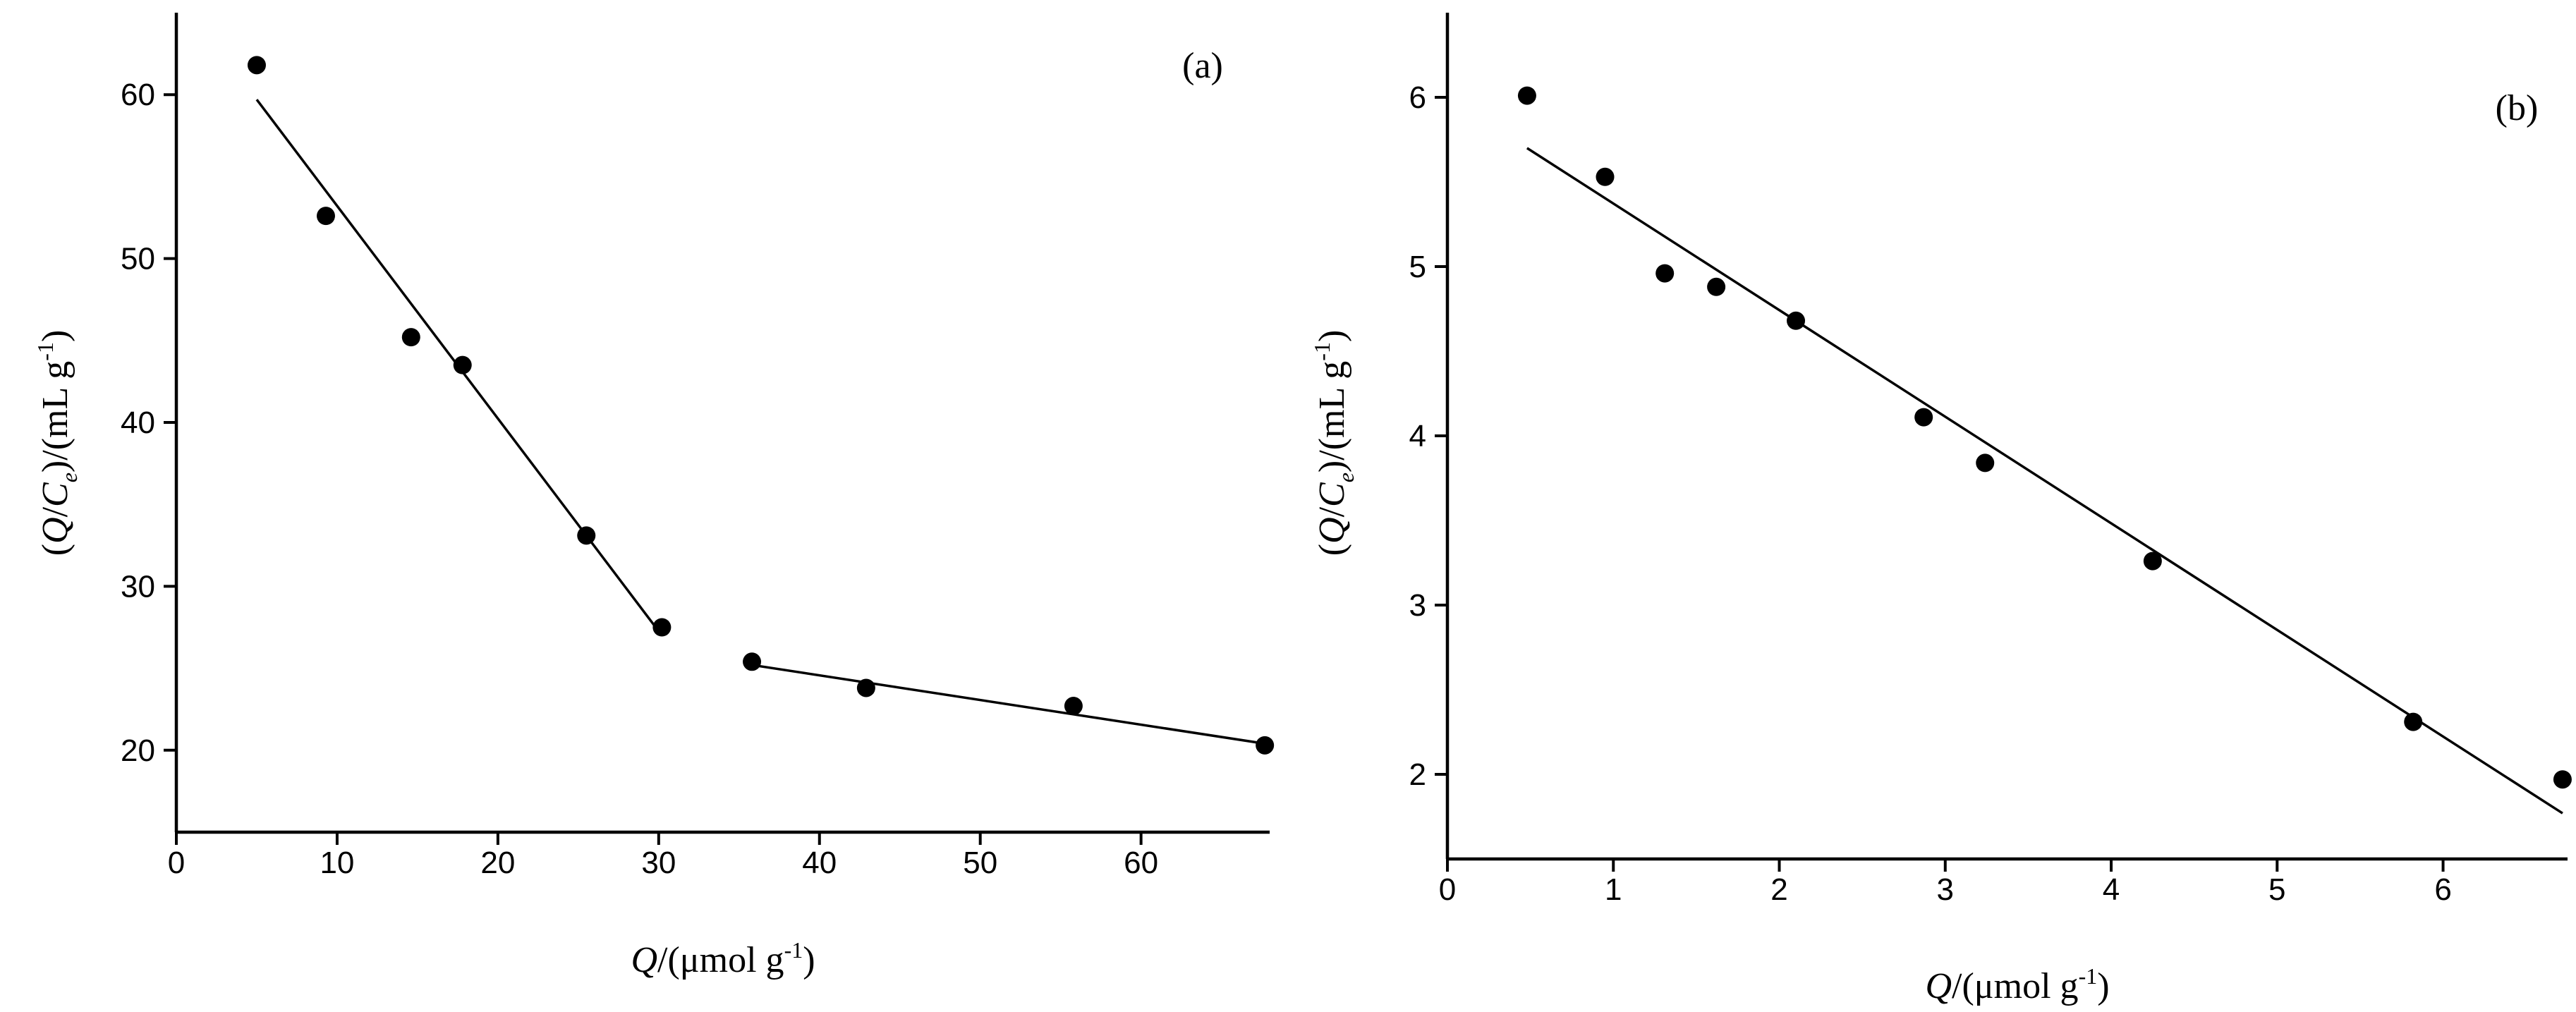 Image resolution: width=2576 pixels, height=1012 pixels. What do you see at coordinates (337, 863) in the screenshot?
I see `panel-a-x-tick-label: 10` at bounding box center [337, 863].